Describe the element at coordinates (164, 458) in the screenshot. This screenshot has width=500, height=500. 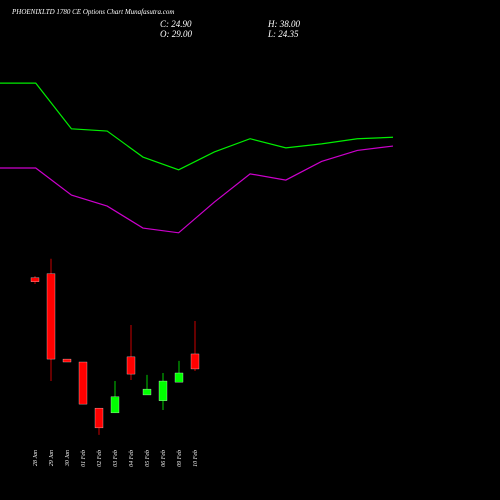
I see `x-tick-label: 06 Feb` at that location.